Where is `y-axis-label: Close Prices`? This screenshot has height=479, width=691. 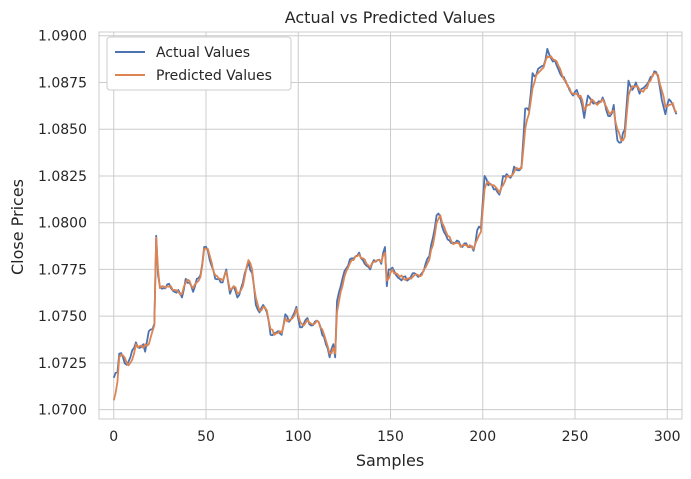
y-axis-label: Close Prices is located at coordinates (17, 227).